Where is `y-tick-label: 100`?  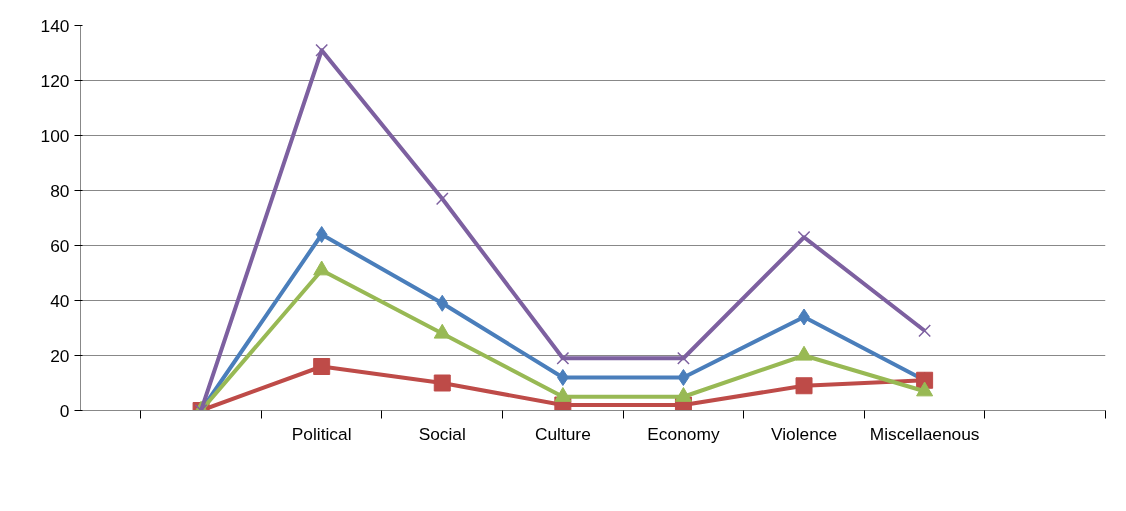 y-tick-label: 100 is located at coordinates (55, 135).